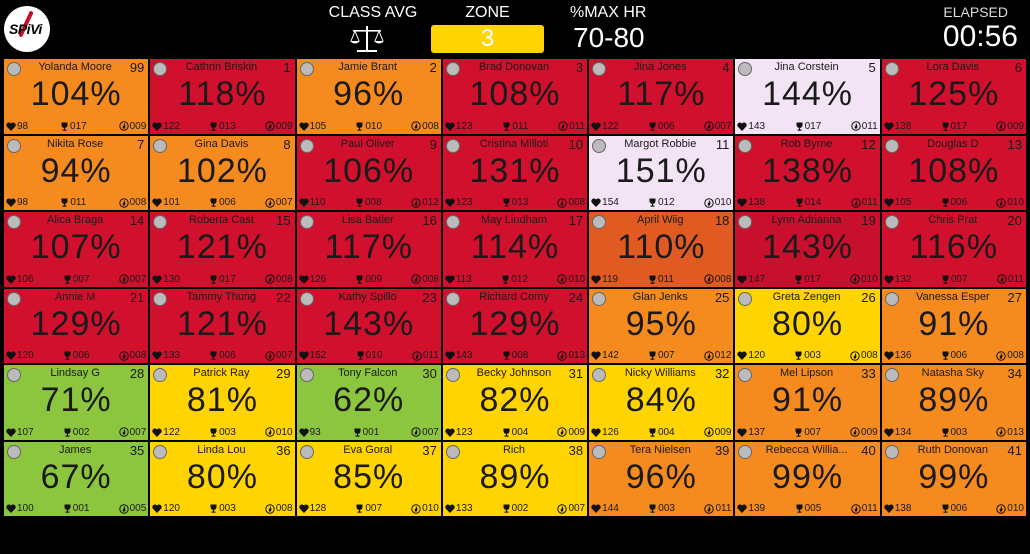 The width and height of the screenshot is (1030, 554). What do you see at coordinates (160, 69) in the screenshot?
I see `rider-avatar` at bounding box center [160, 69].